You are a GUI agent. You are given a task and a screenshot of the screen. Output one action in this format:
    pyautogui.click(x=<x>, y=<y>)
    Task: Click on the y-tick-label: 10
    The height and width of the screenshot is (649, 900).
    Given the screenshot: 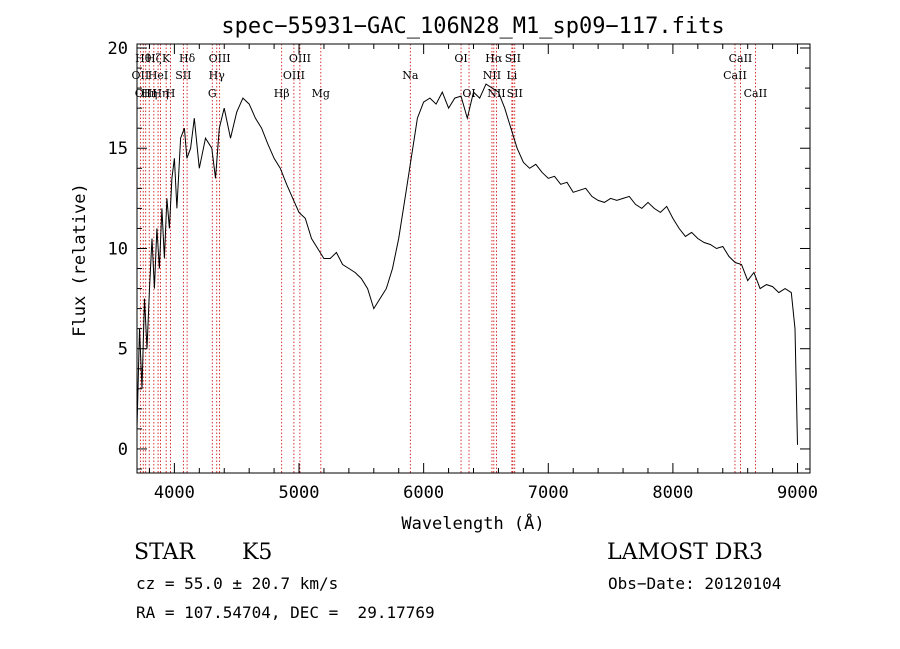 What is the action you would take?
    pyautogui.click(x=118, y=249)
    